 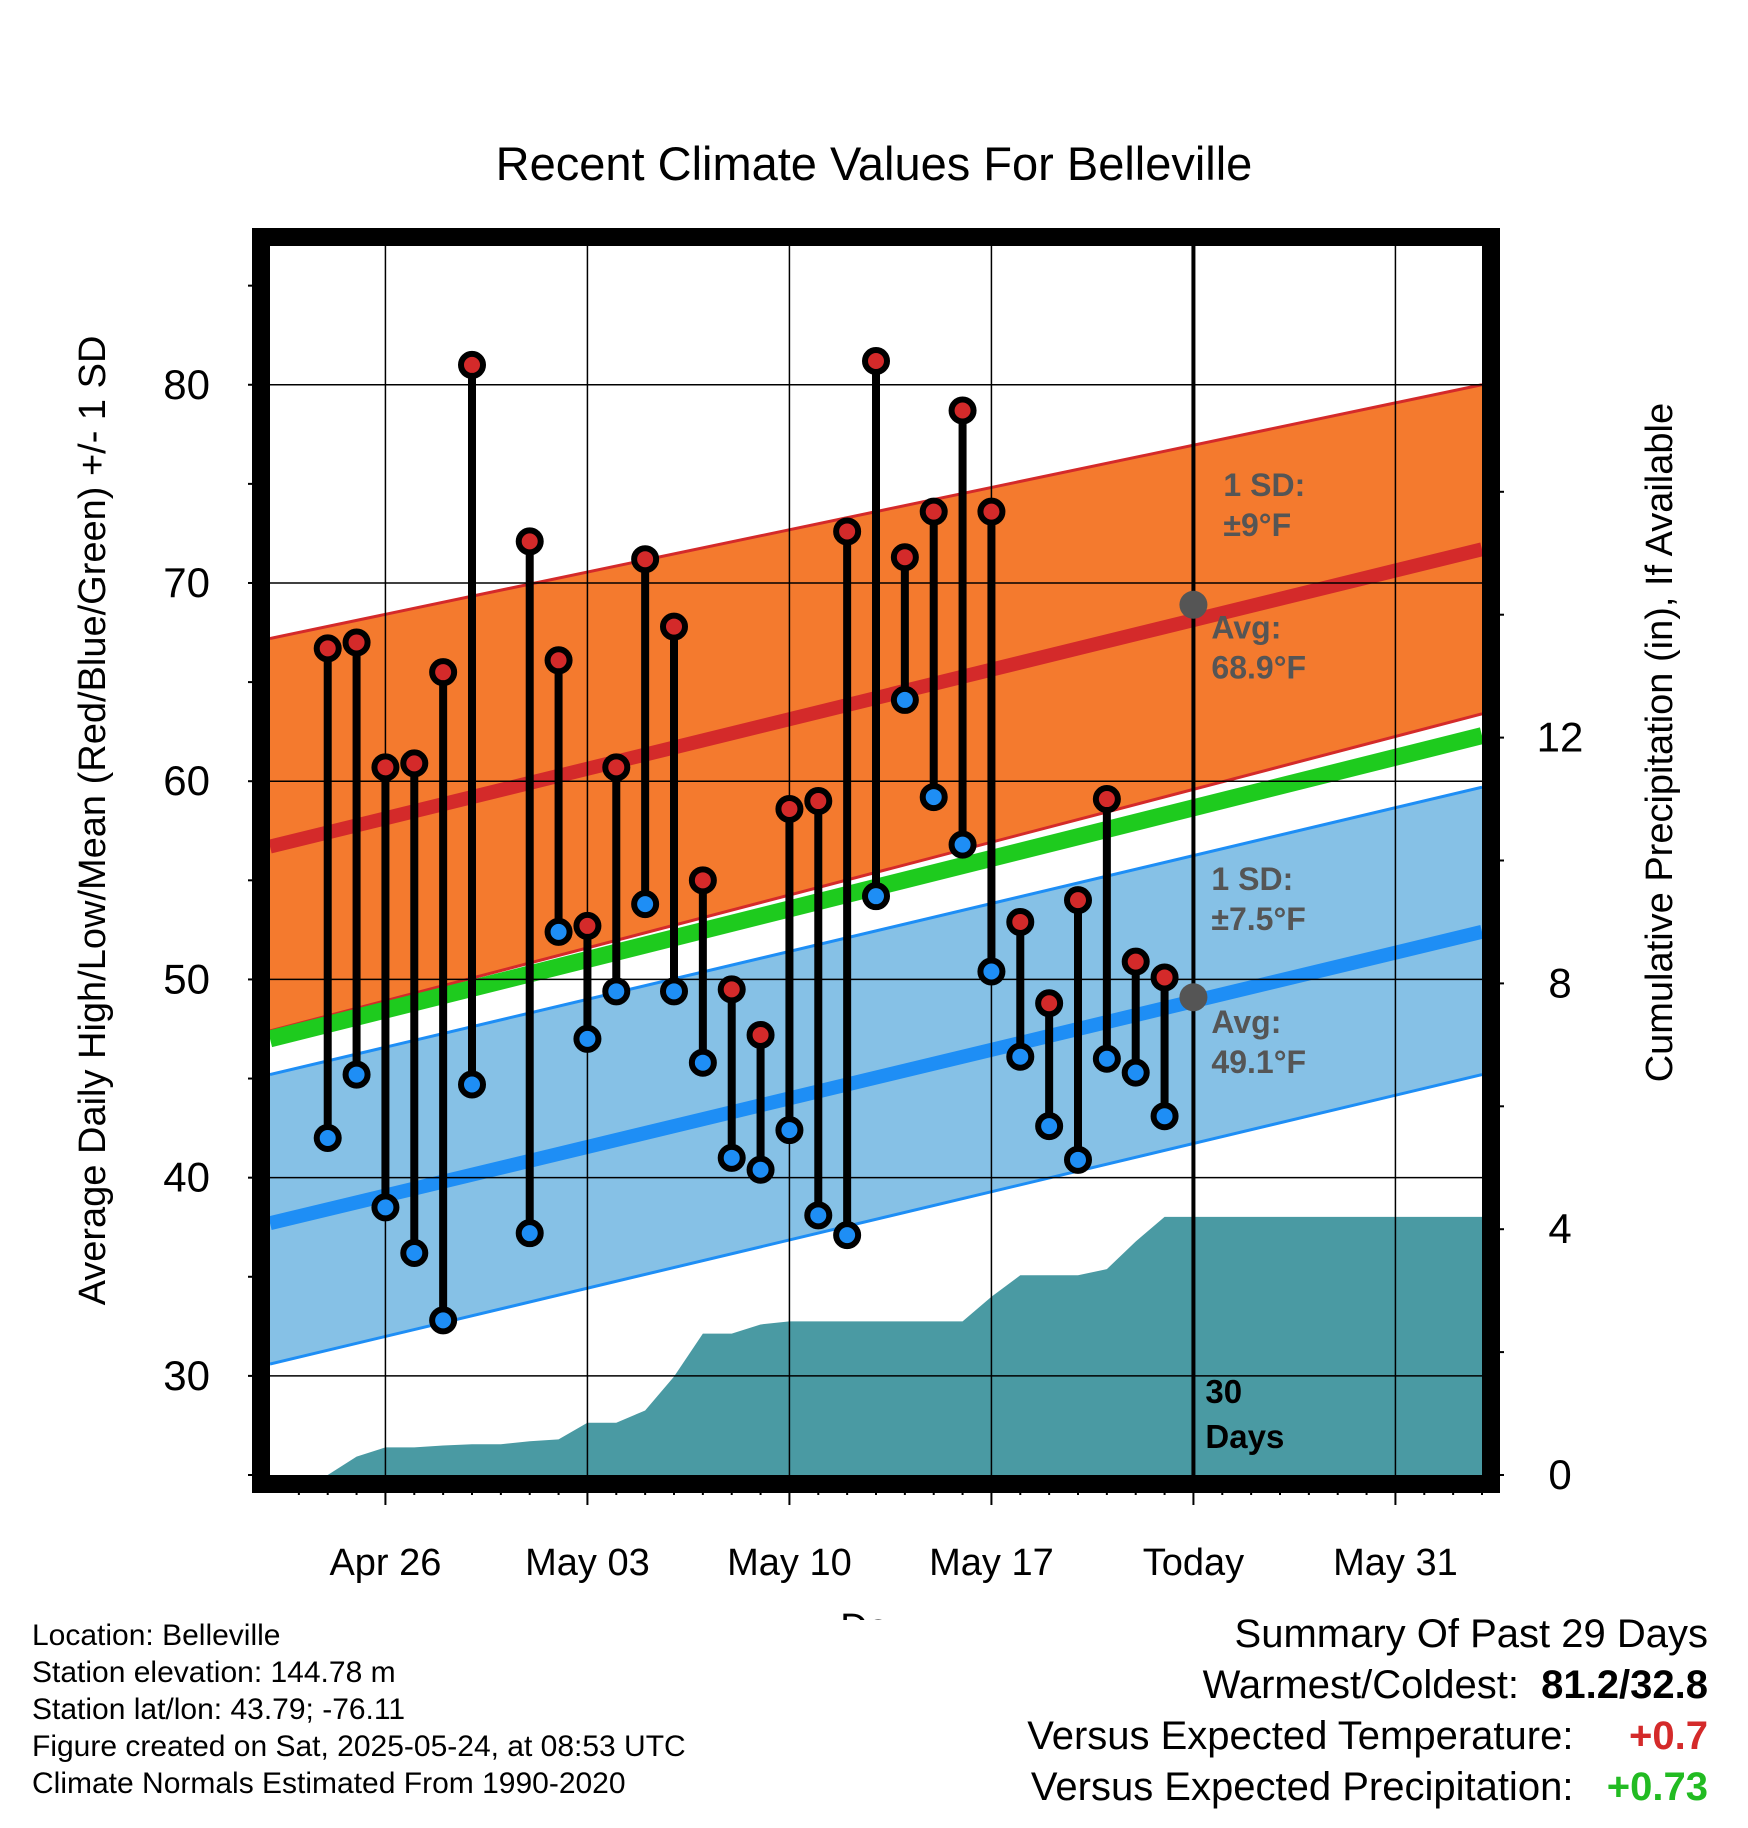 I want to click on high-sd-annotation: 1 SD: ±9°F, so click(x=1264, y=505).